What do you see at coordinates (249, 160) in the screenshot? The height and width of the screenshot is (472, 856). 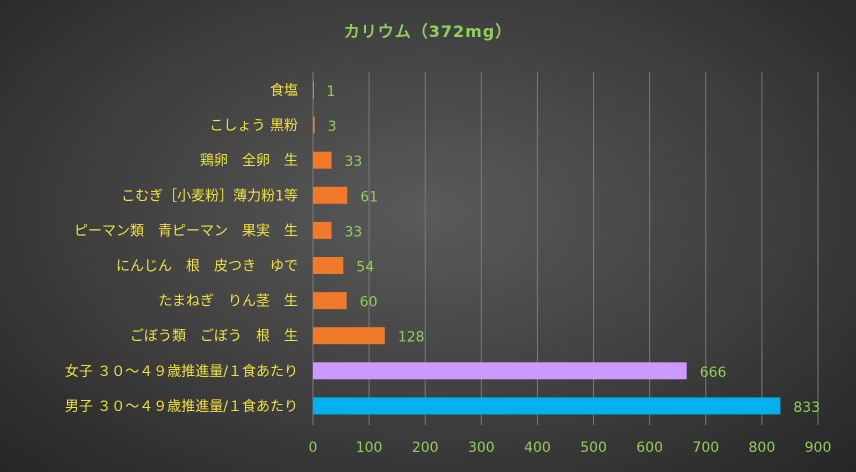 I see `category-label: 鶏卵 全卵 生` at bounding box center [249, 160].